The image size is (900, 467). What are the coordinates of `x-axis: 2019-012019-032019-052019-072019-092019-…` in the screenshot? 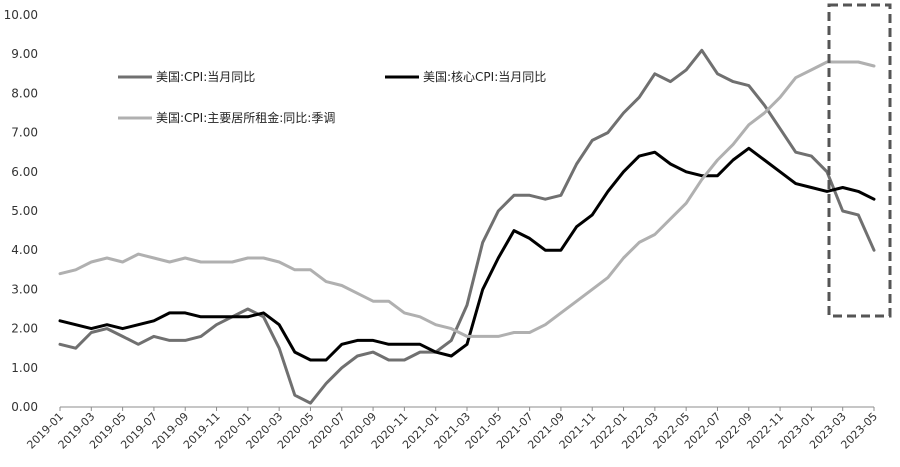 It's located at (452, 429).